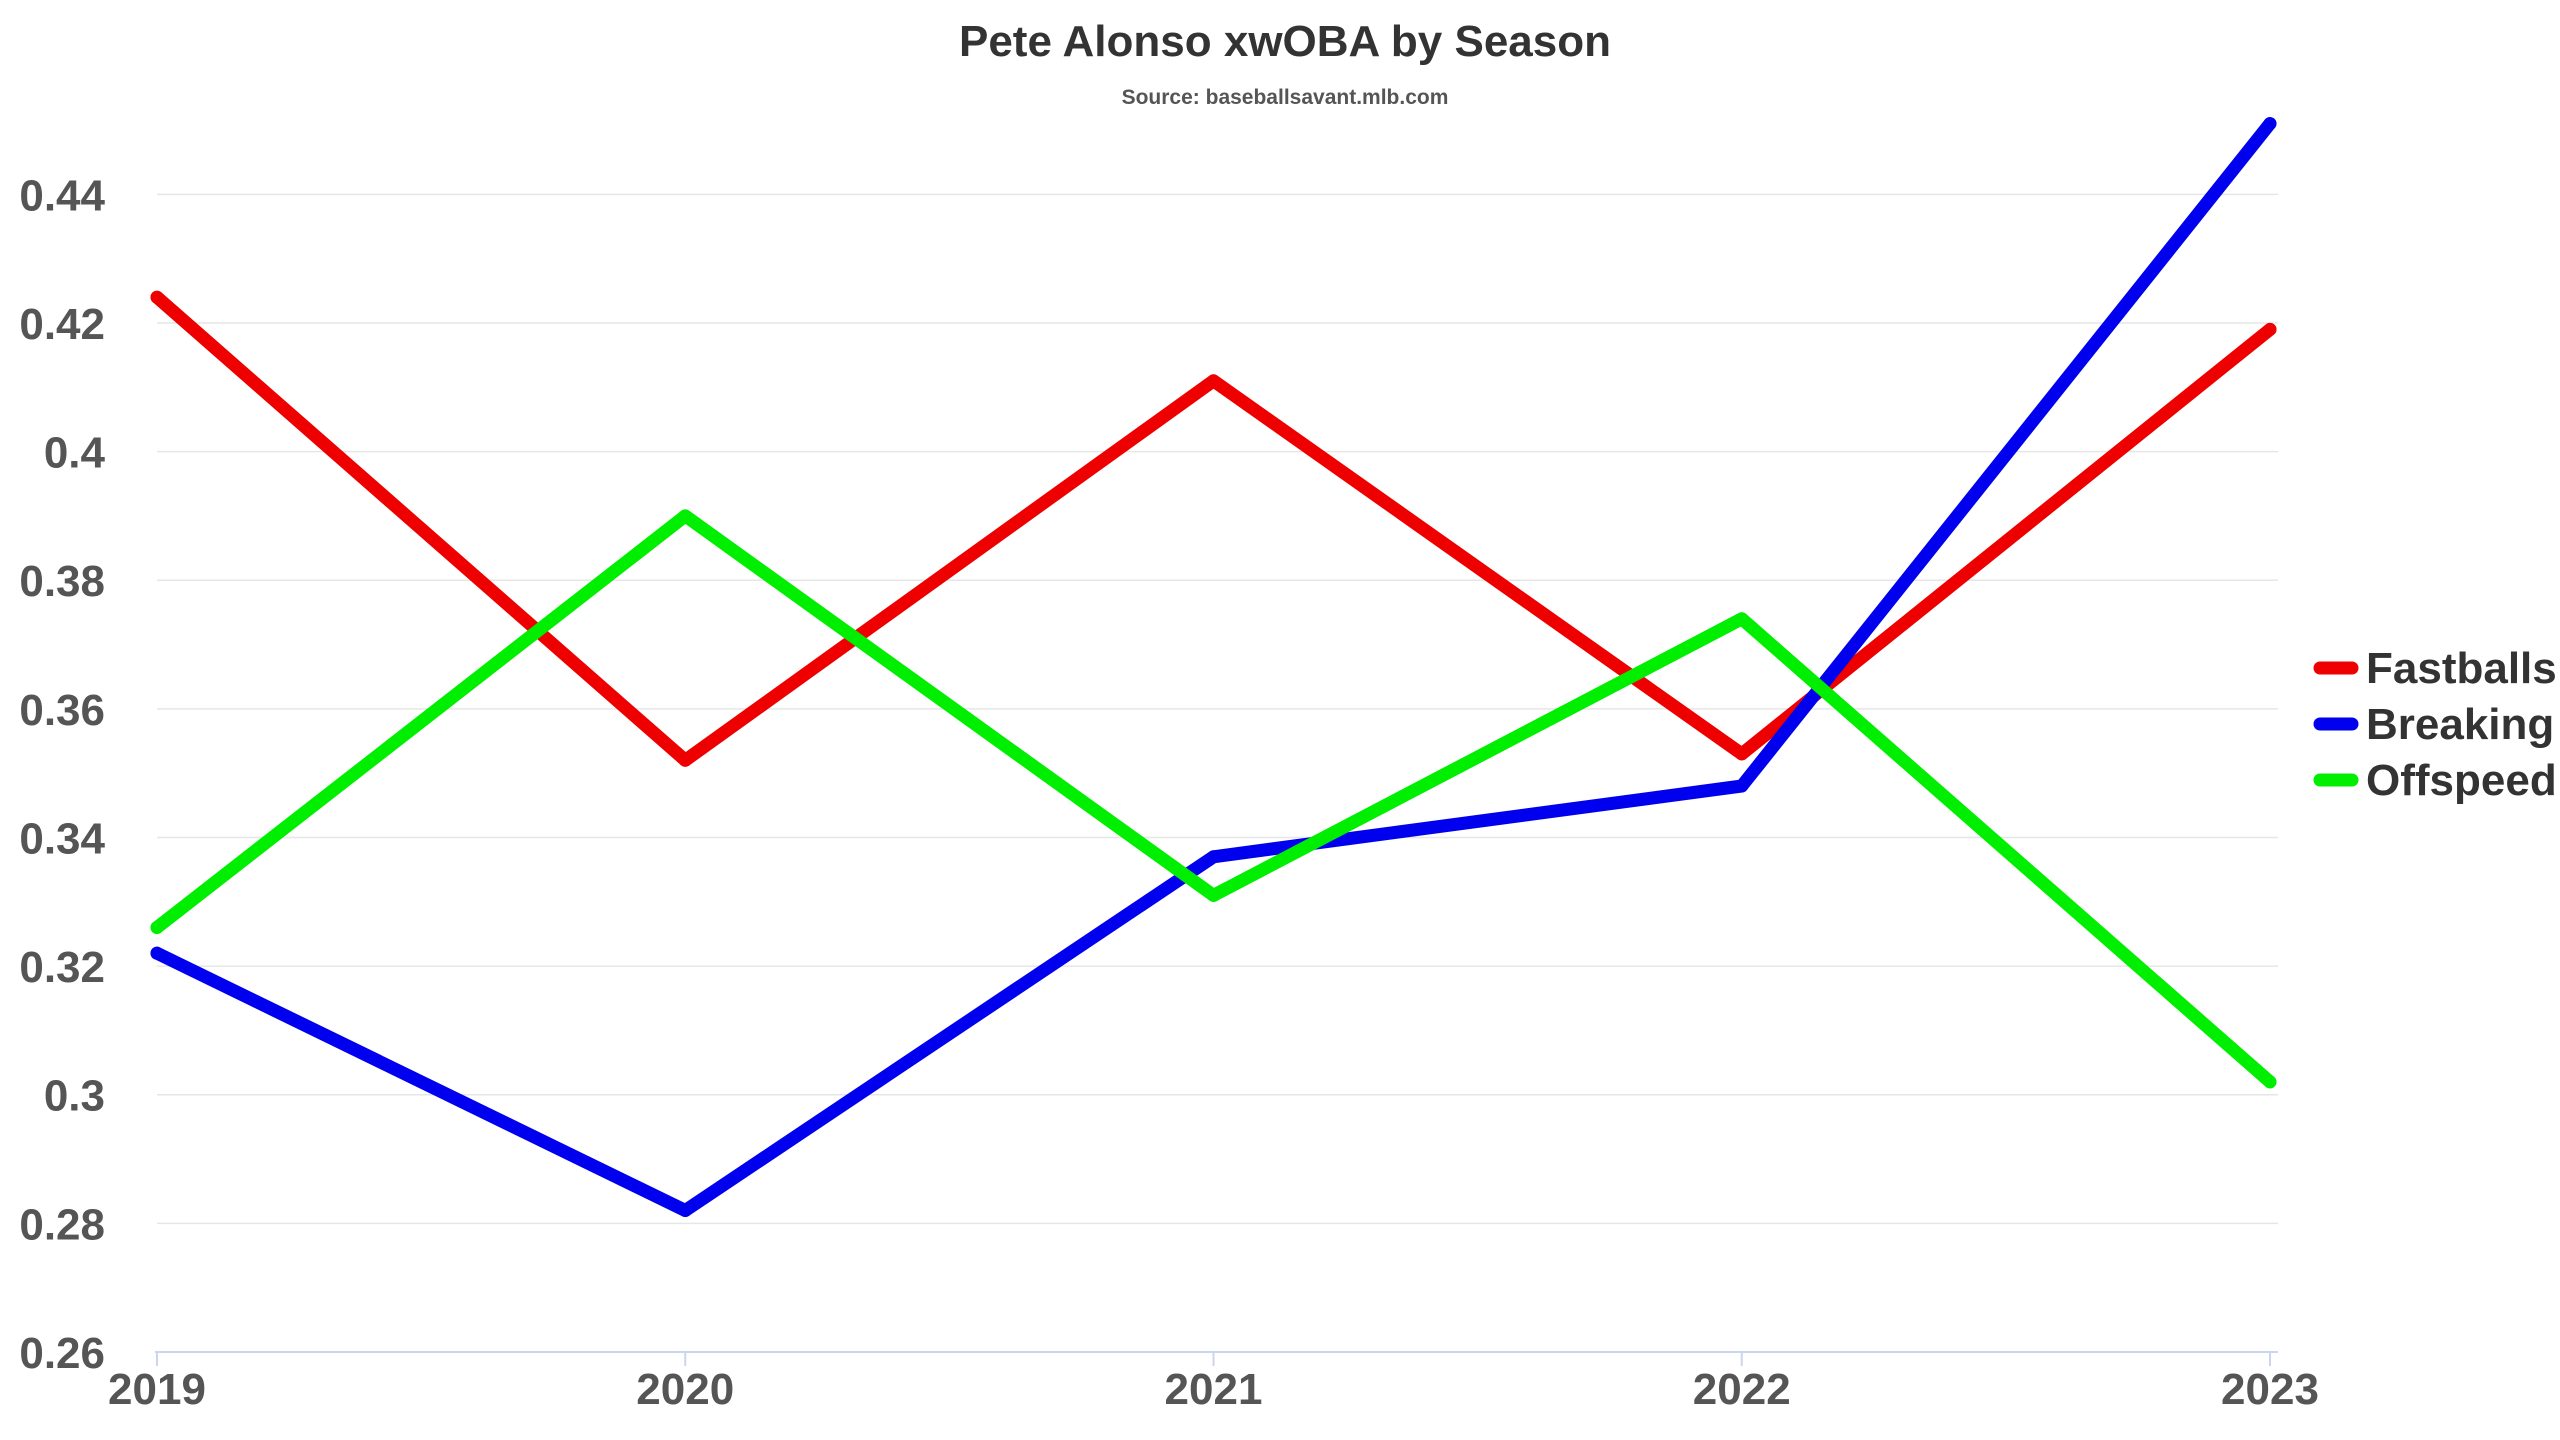 The image size is (2560, 1440). I want to click on x-axis: 2019 2020 2021 2022 2023, so click(1213, 1382).